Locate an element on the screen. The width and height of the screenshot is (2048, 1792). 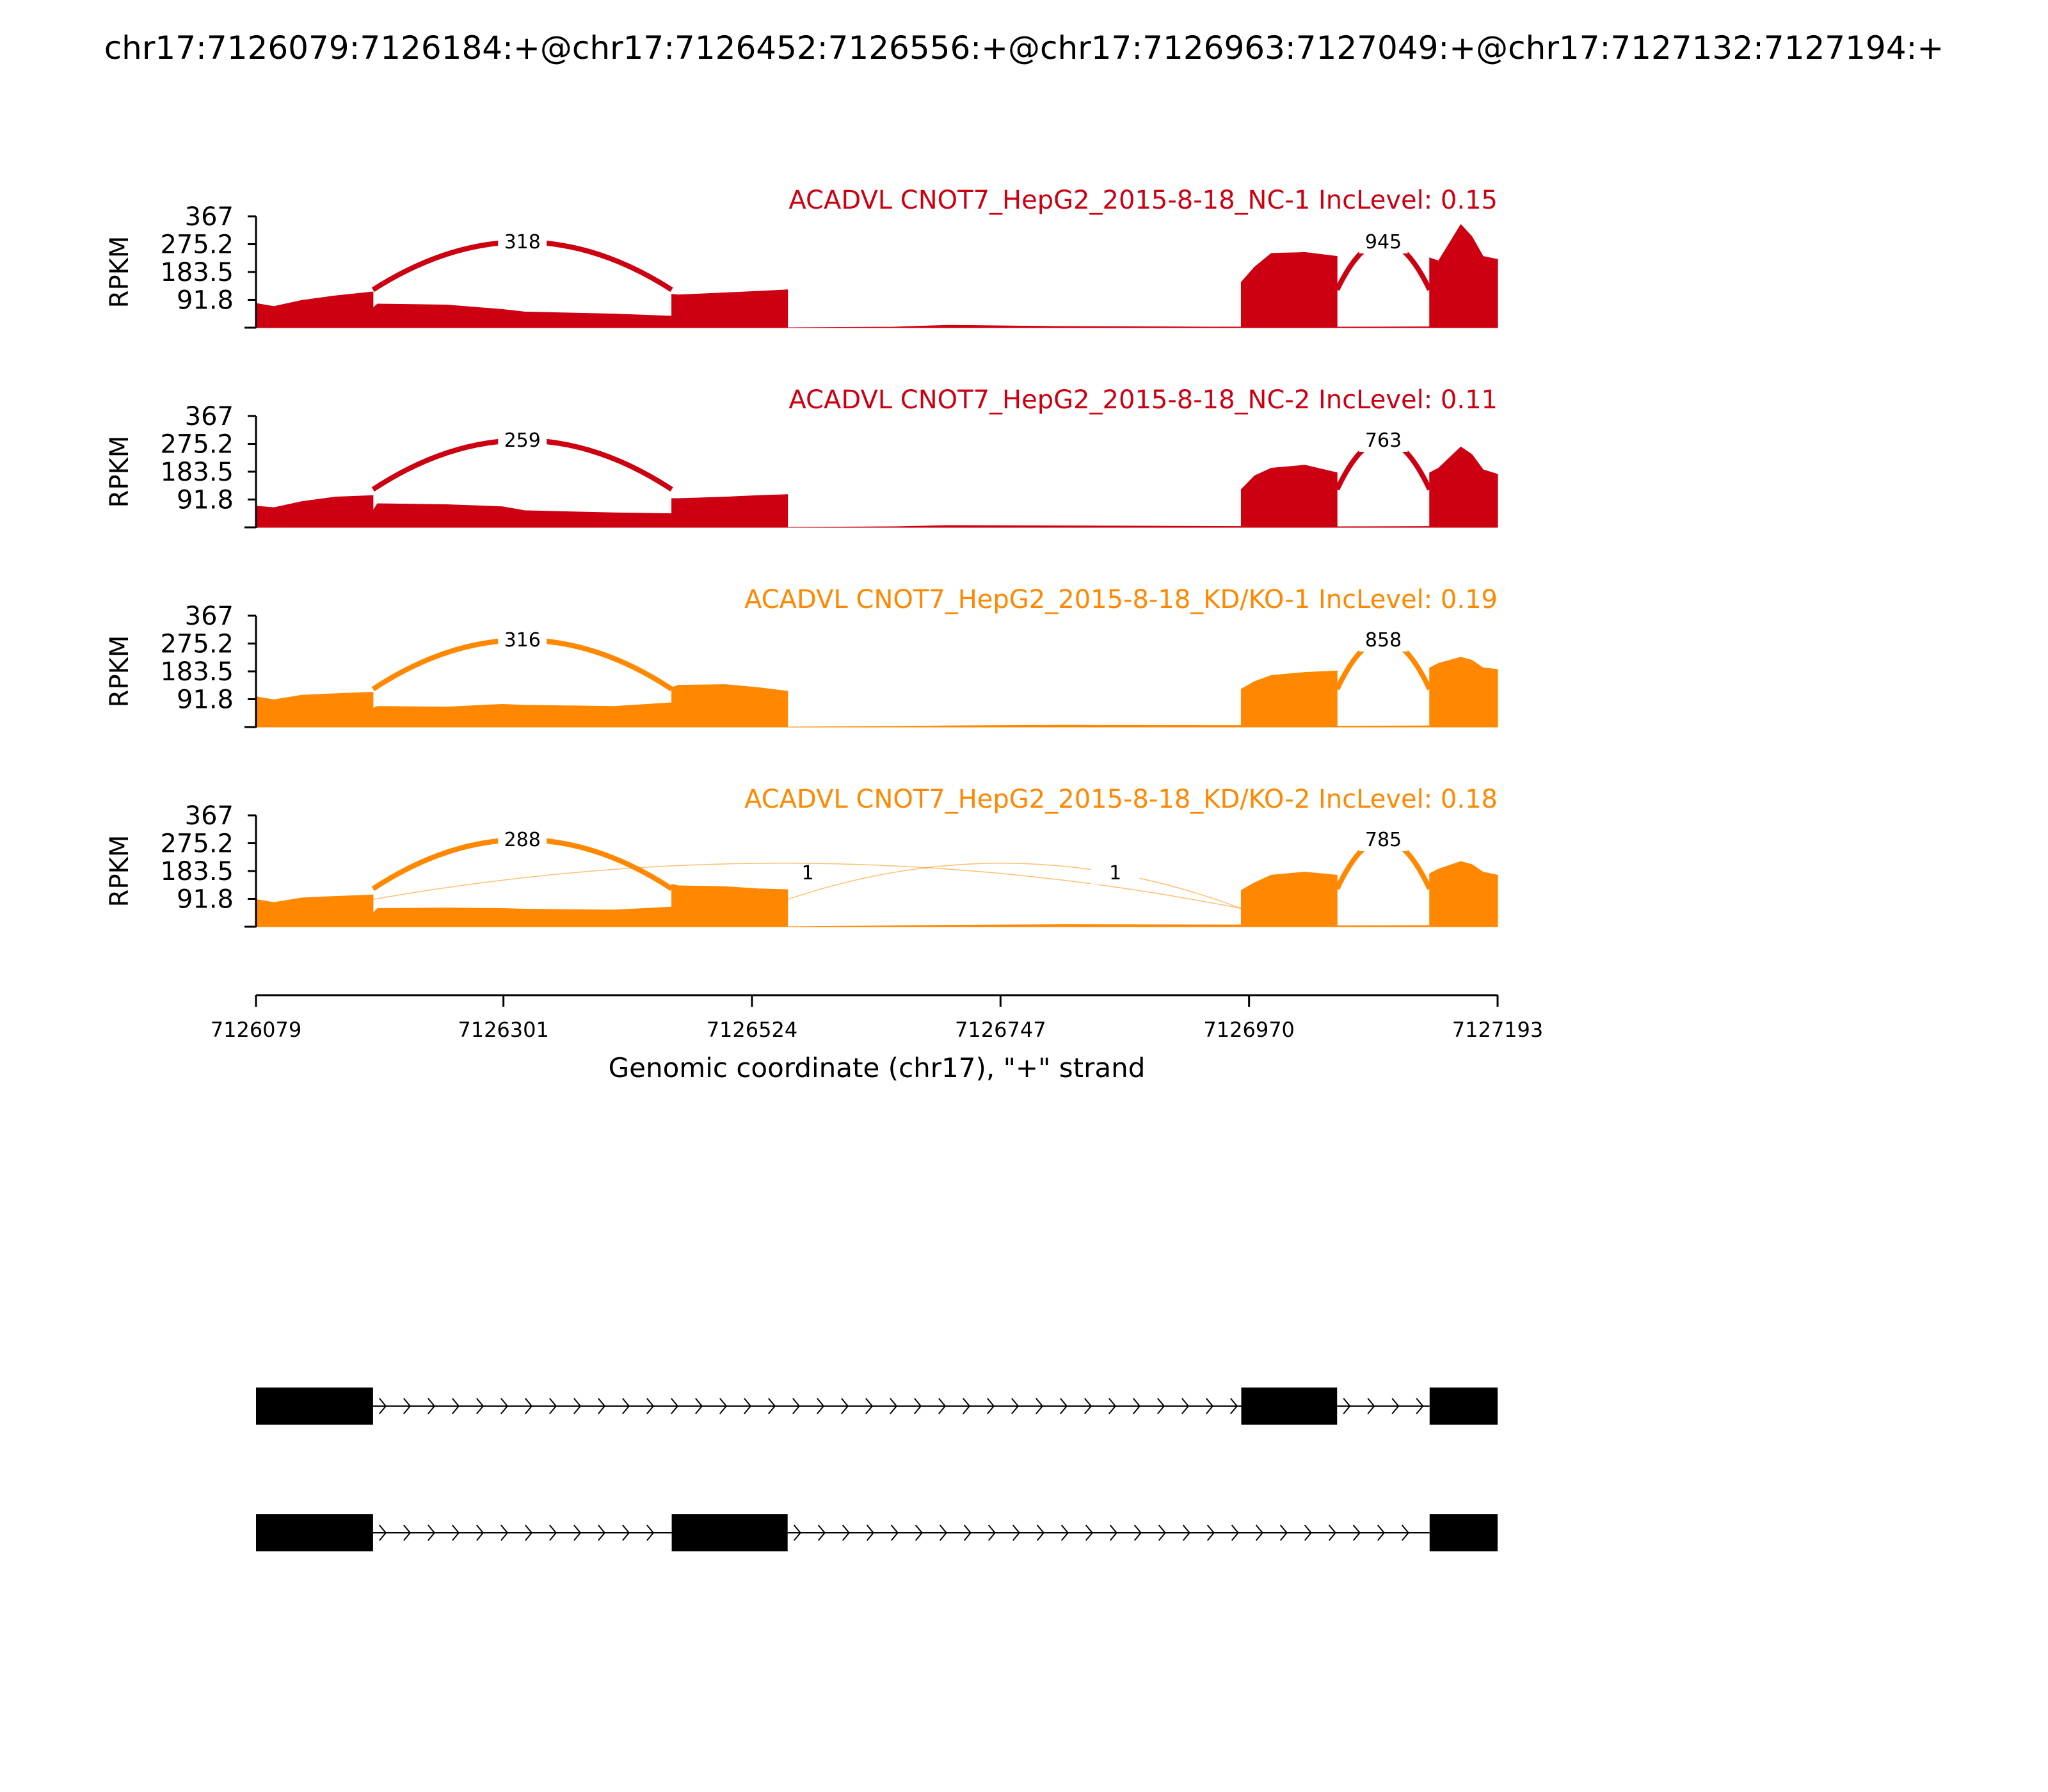
junction-count-label: 858 is located at coordinates (1383, 640).